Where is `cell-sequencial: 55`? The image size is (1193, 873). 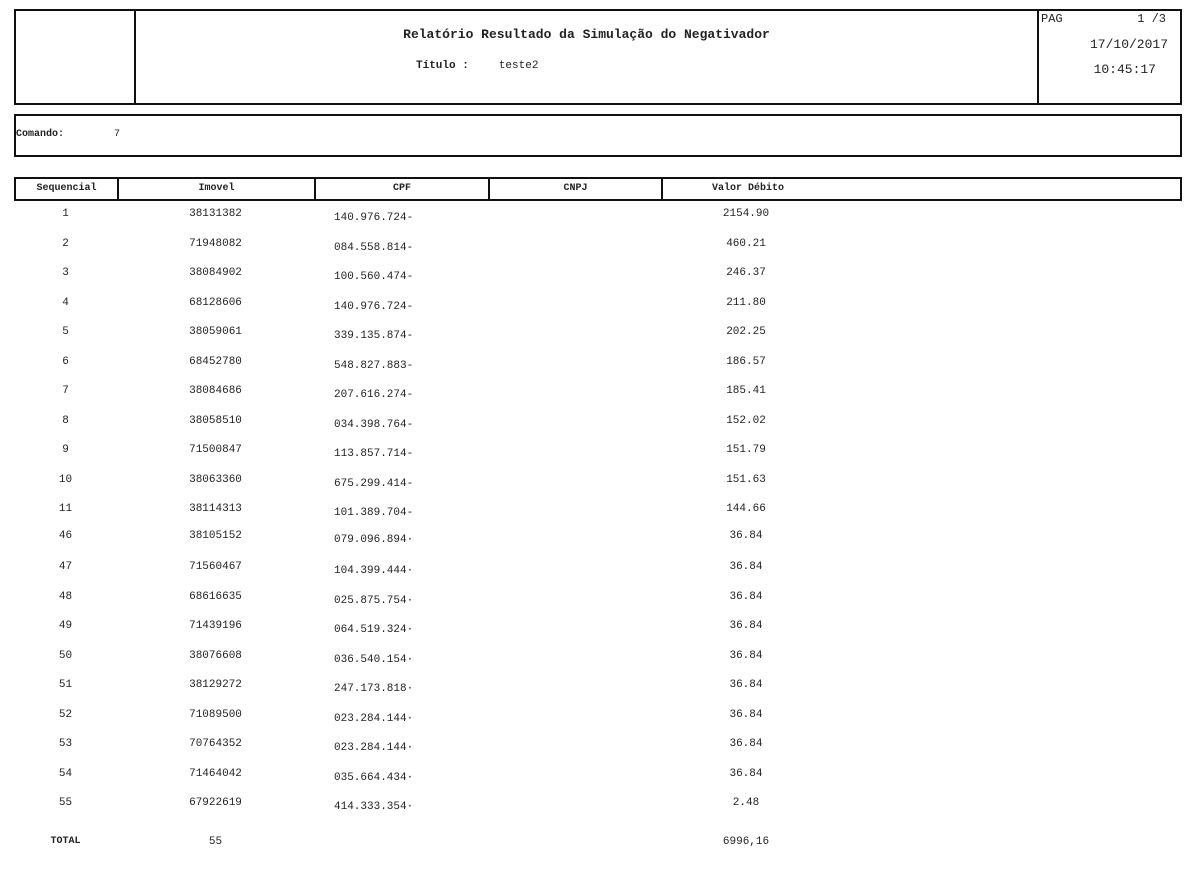 cell-sequencial: 55 is located at coordinates (65, 803).